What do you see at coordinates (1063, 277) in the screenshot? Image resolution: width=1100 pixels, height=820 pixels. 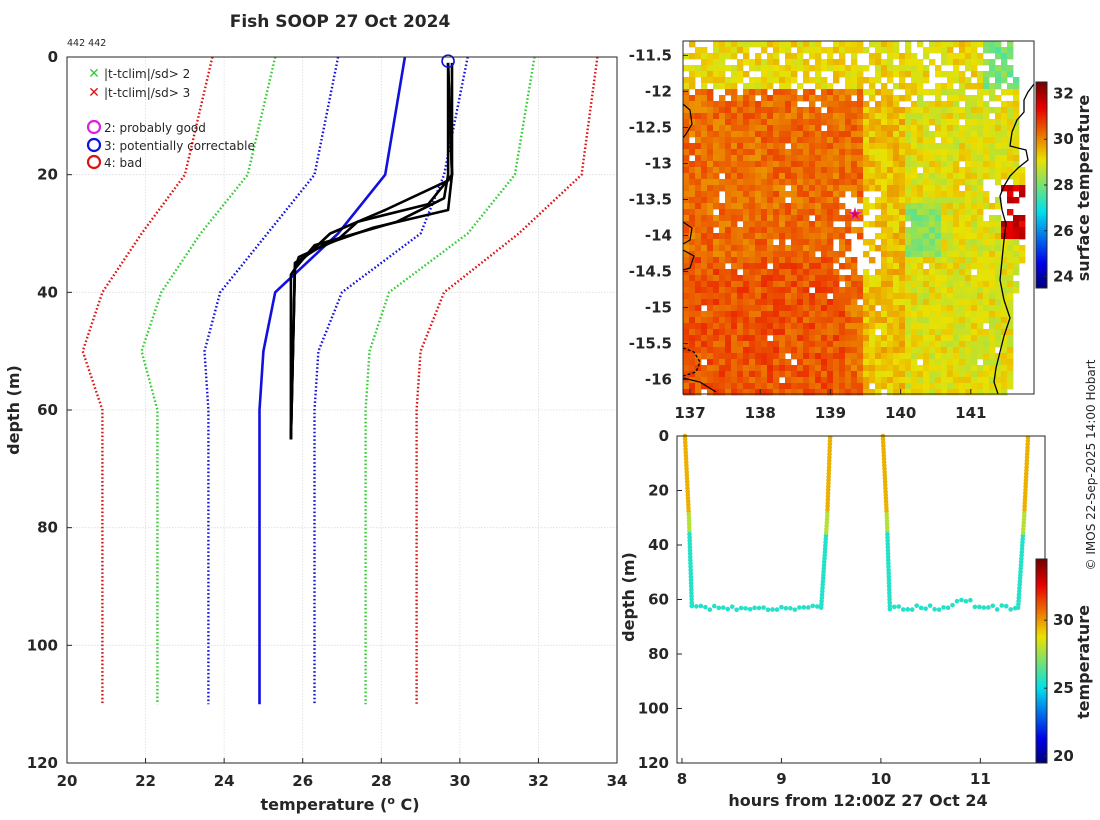 I see `colorbar-tick-label: 24` at bounding box center [1063, 277].